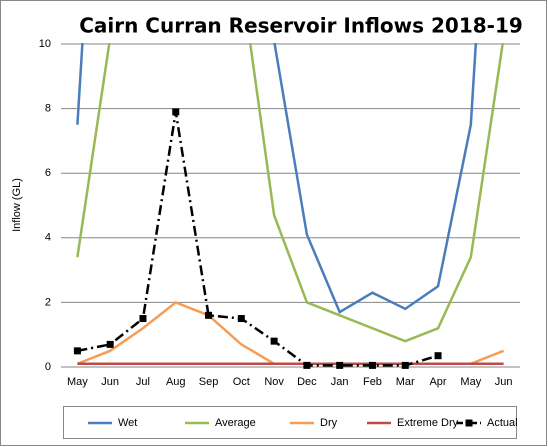  Describe the element at coordinates (143, 382) in the screenshot. I see `x-tick-label: Jul` at that location.